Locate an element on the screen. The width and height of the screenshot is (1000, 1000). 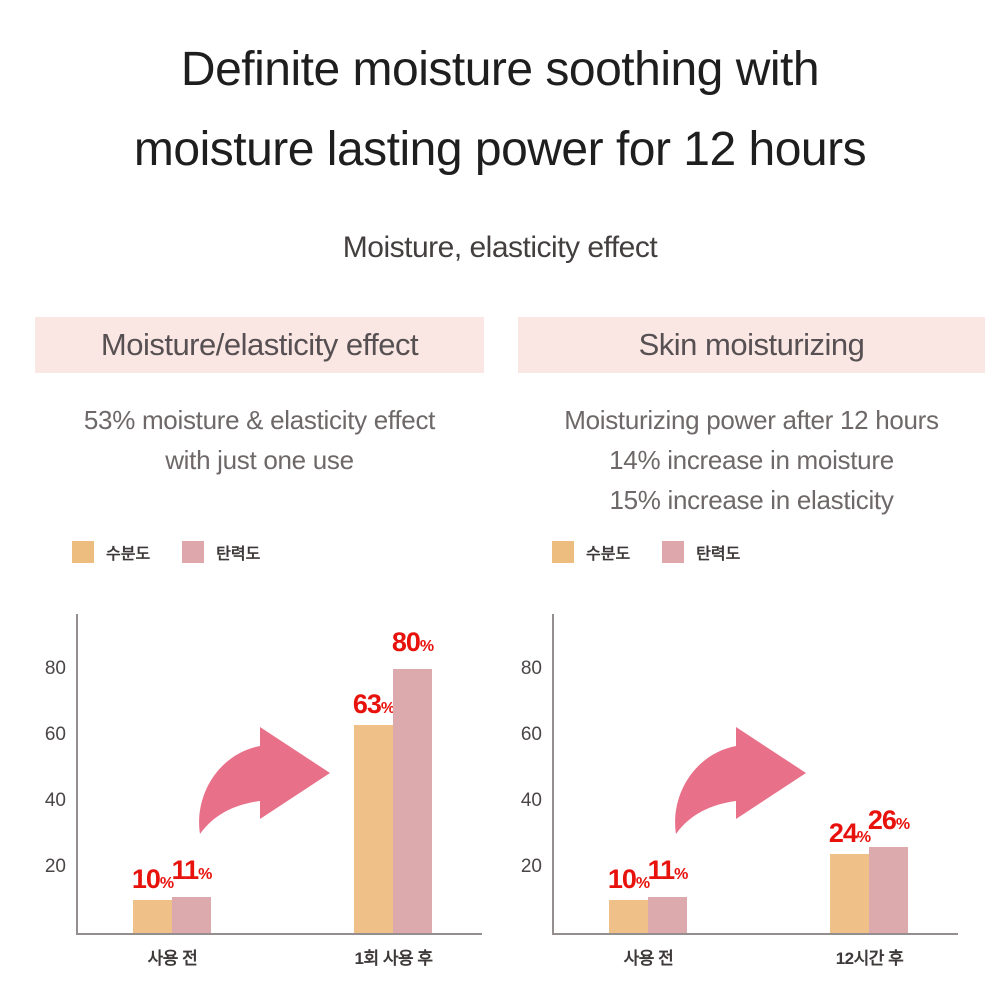
page-title-line1: Definite moisture soothing with is located at coordinates (500, 69).